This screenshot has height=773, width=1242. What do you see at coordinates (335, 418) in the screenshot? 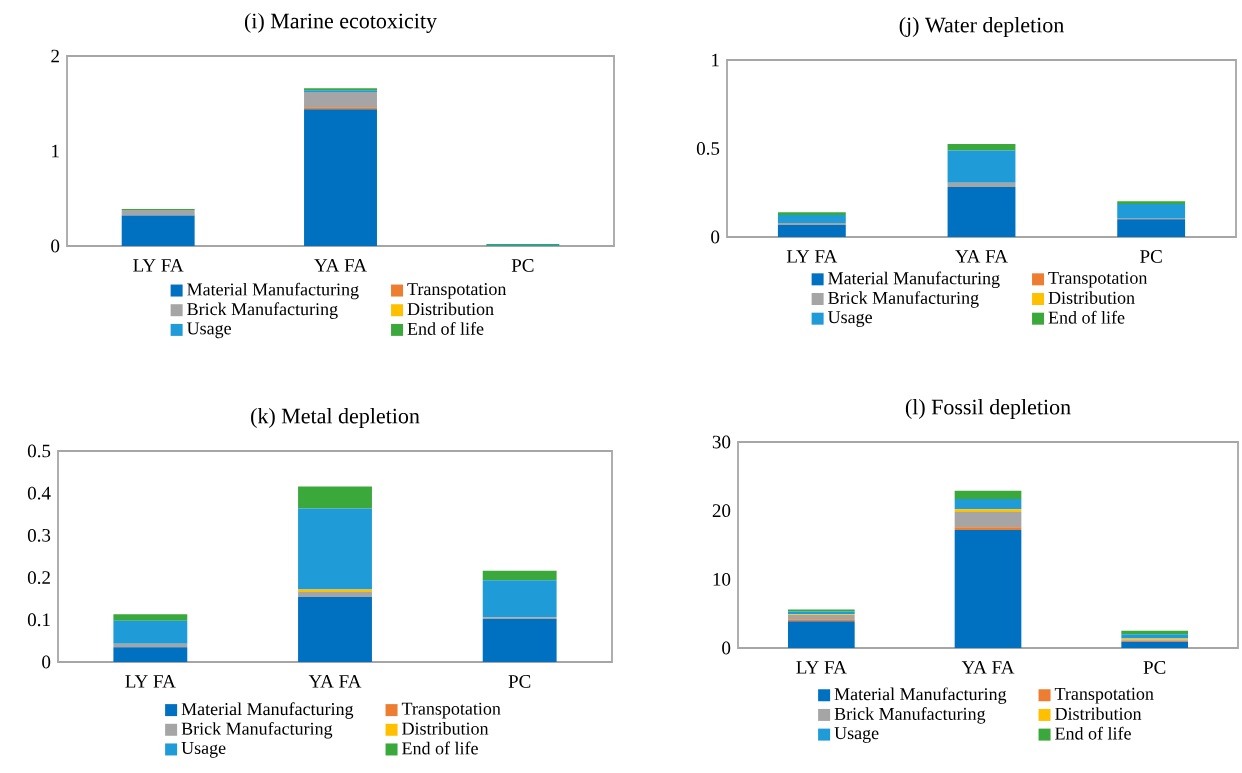
I see `chart-title: (k) Metal depletion` at bounding box center [335, 418].